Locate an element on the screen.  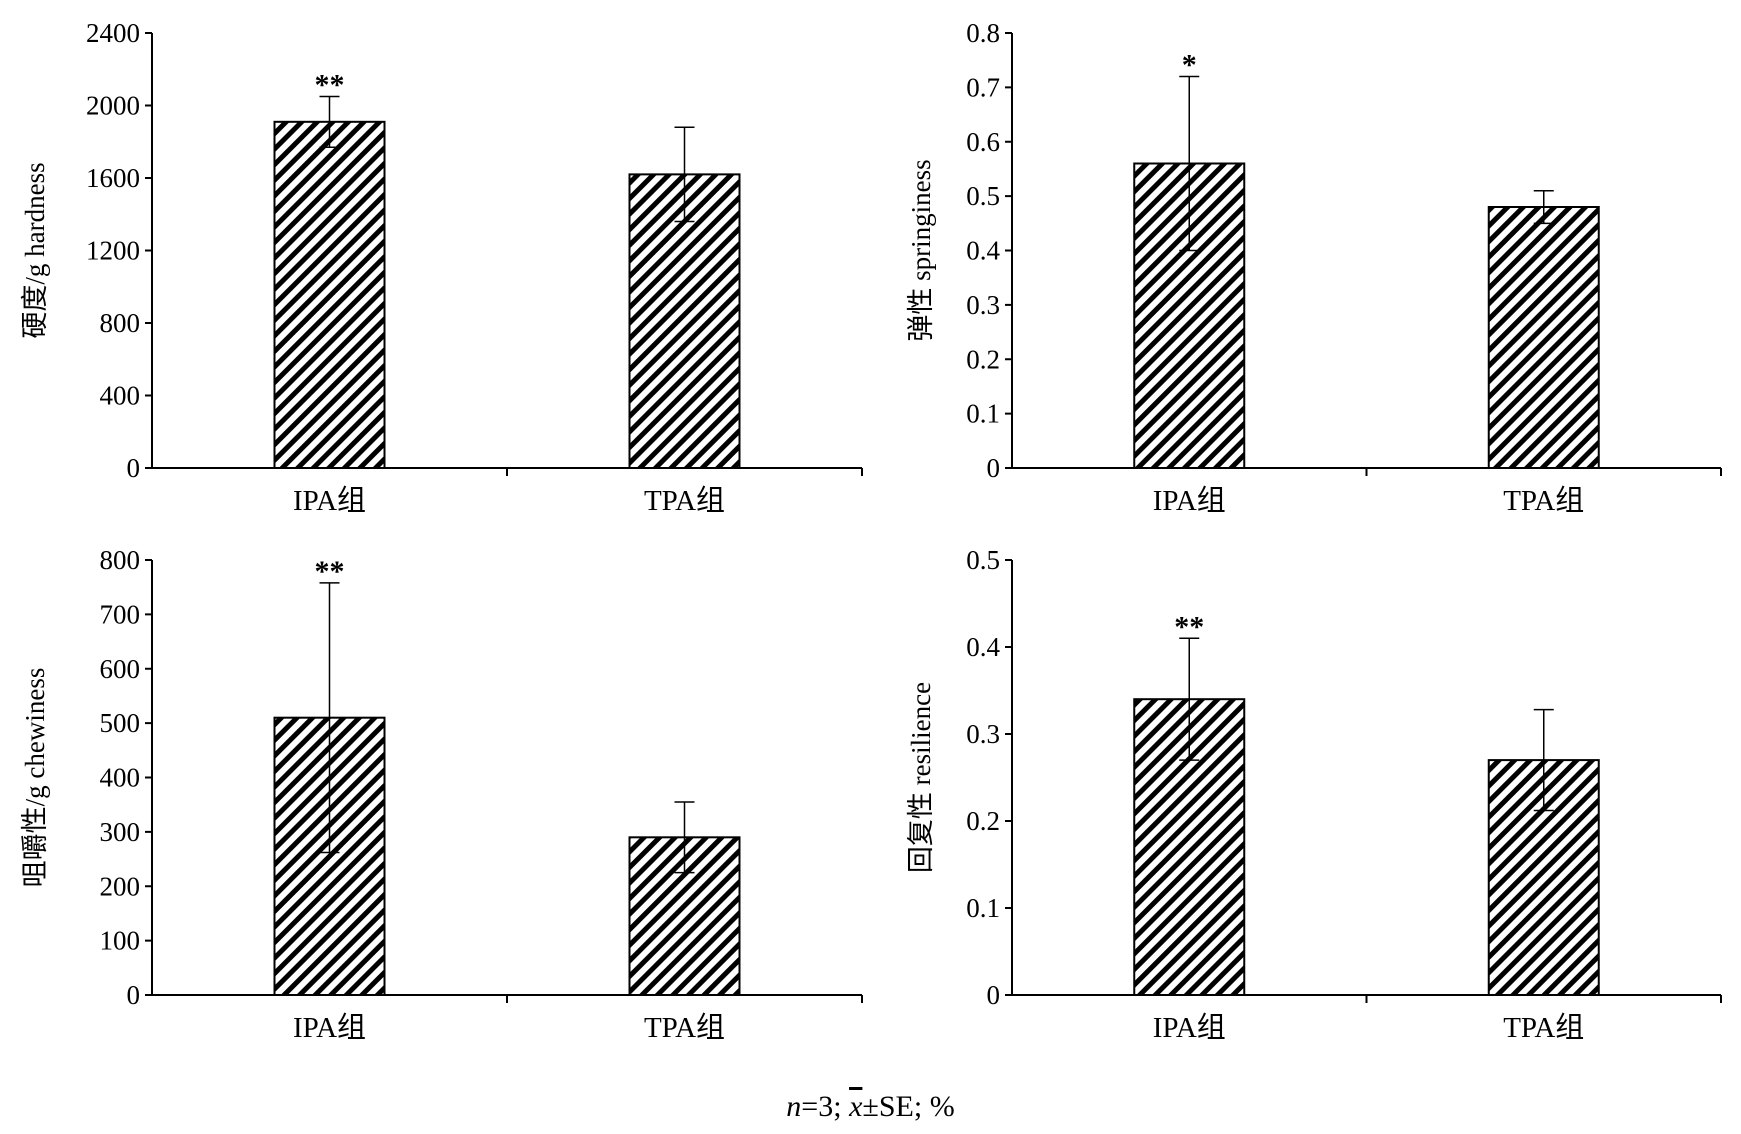
y-tick-label: 600 is located at coordinates (120, 669).